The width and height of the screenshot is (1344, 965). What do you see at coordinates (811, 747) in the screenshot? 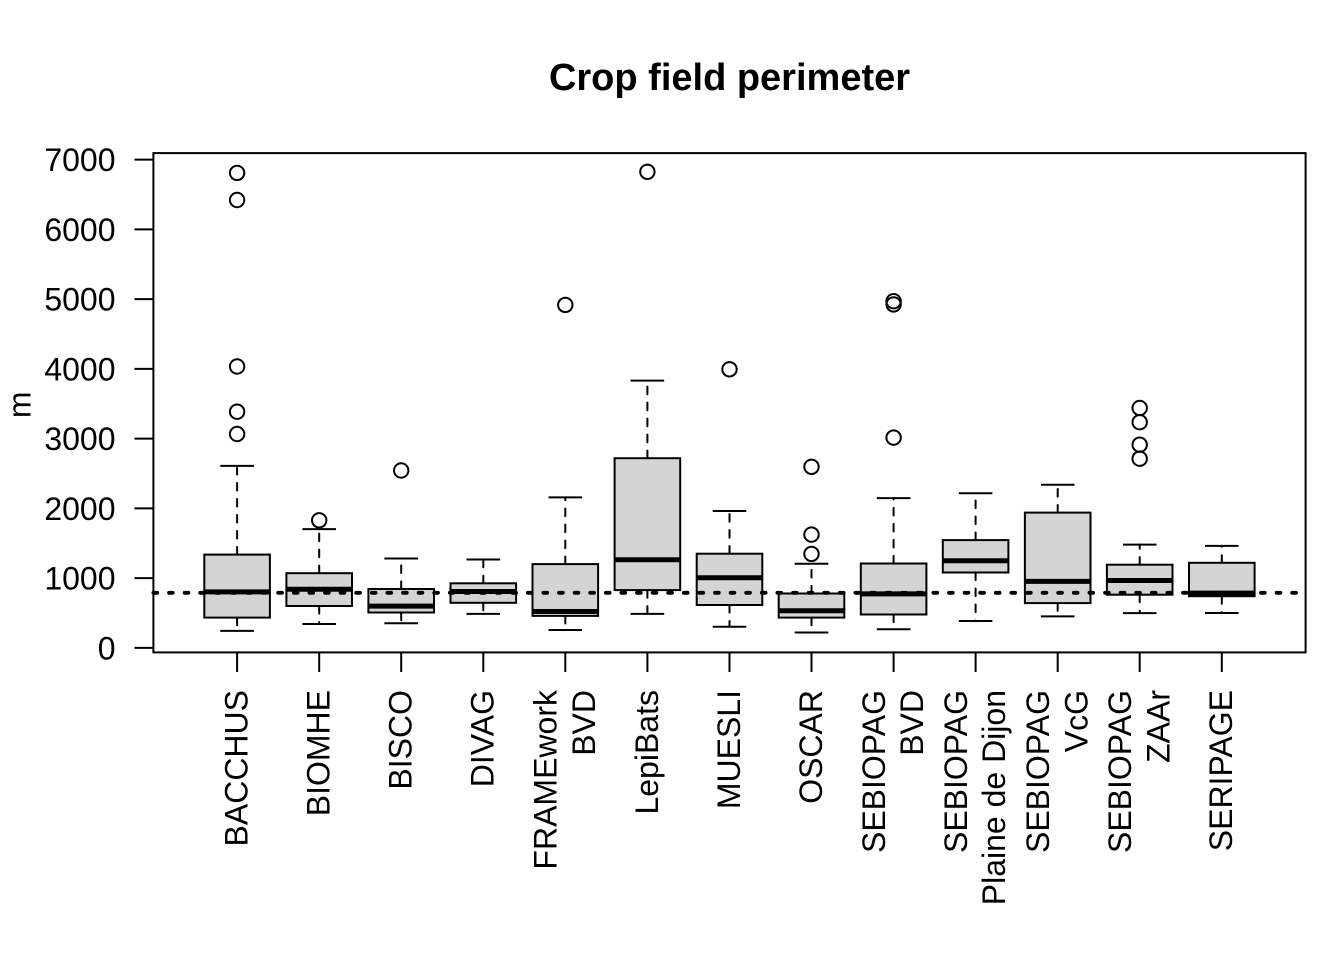
I see `svg-text: OSCAR` at bounding box center [811, 747].